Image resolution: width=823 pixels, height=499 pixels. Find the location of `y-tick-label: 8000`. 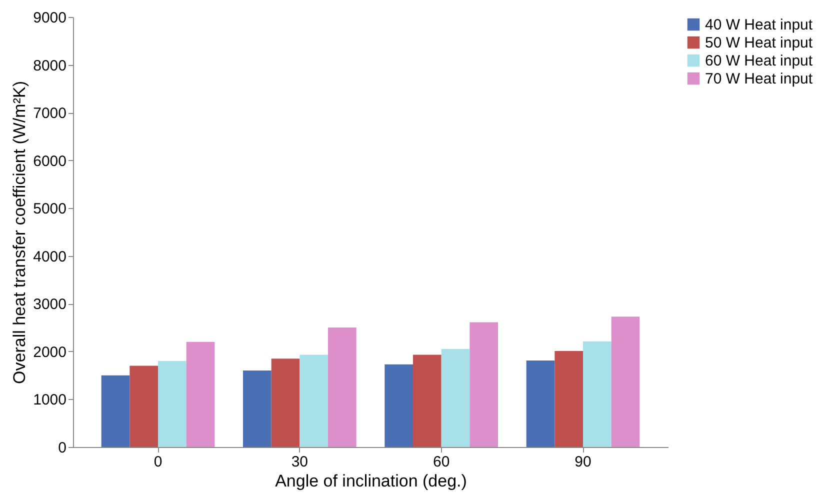

y-tick-label: 8000 is located at coordinates (49, 65).